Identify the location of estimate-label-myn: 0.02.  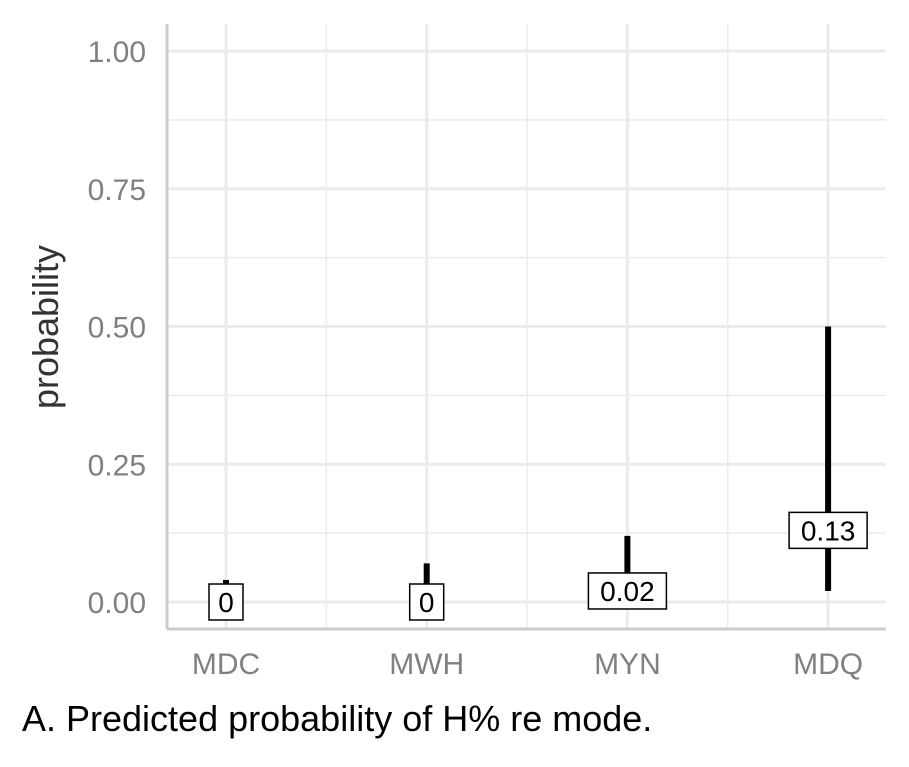
(627, 591).